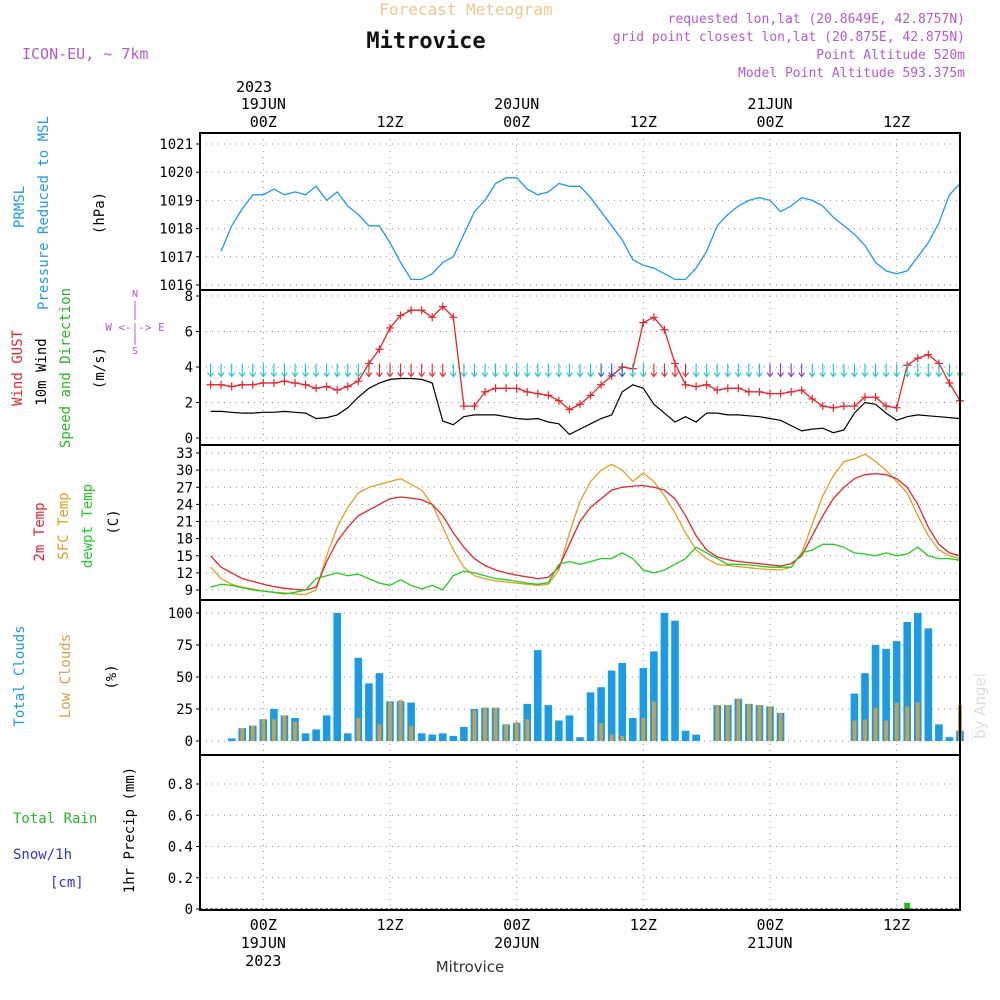  Describe the element at coordinates (135, 294) in the screenshot. I see `compass-n-label: N` at that location.